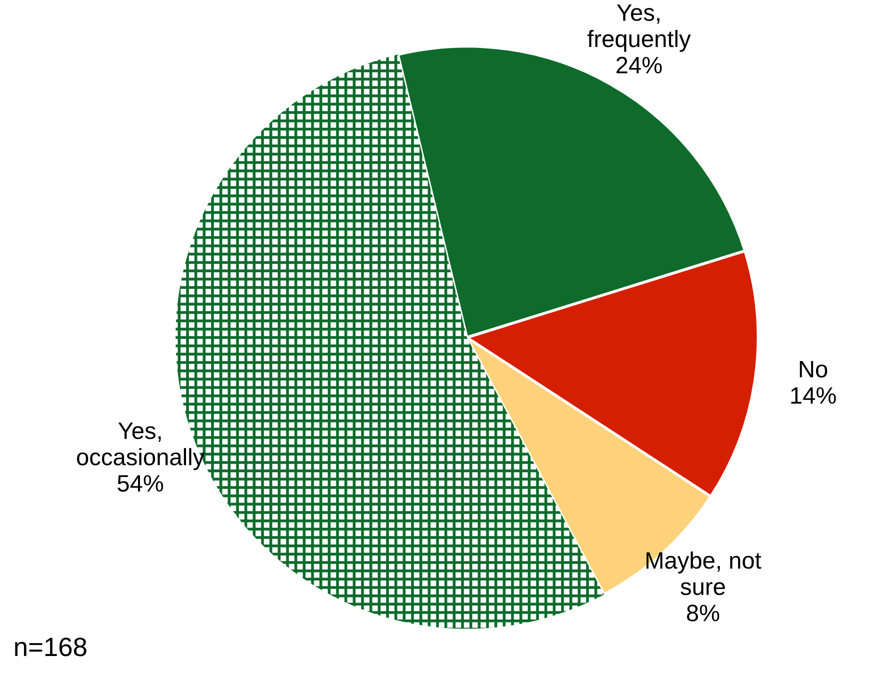 The width and height of the screenshot is (890, 675). Describe the element at coordinates (813, 395) in the screenshot. I see `data-label: 14%` at that location.